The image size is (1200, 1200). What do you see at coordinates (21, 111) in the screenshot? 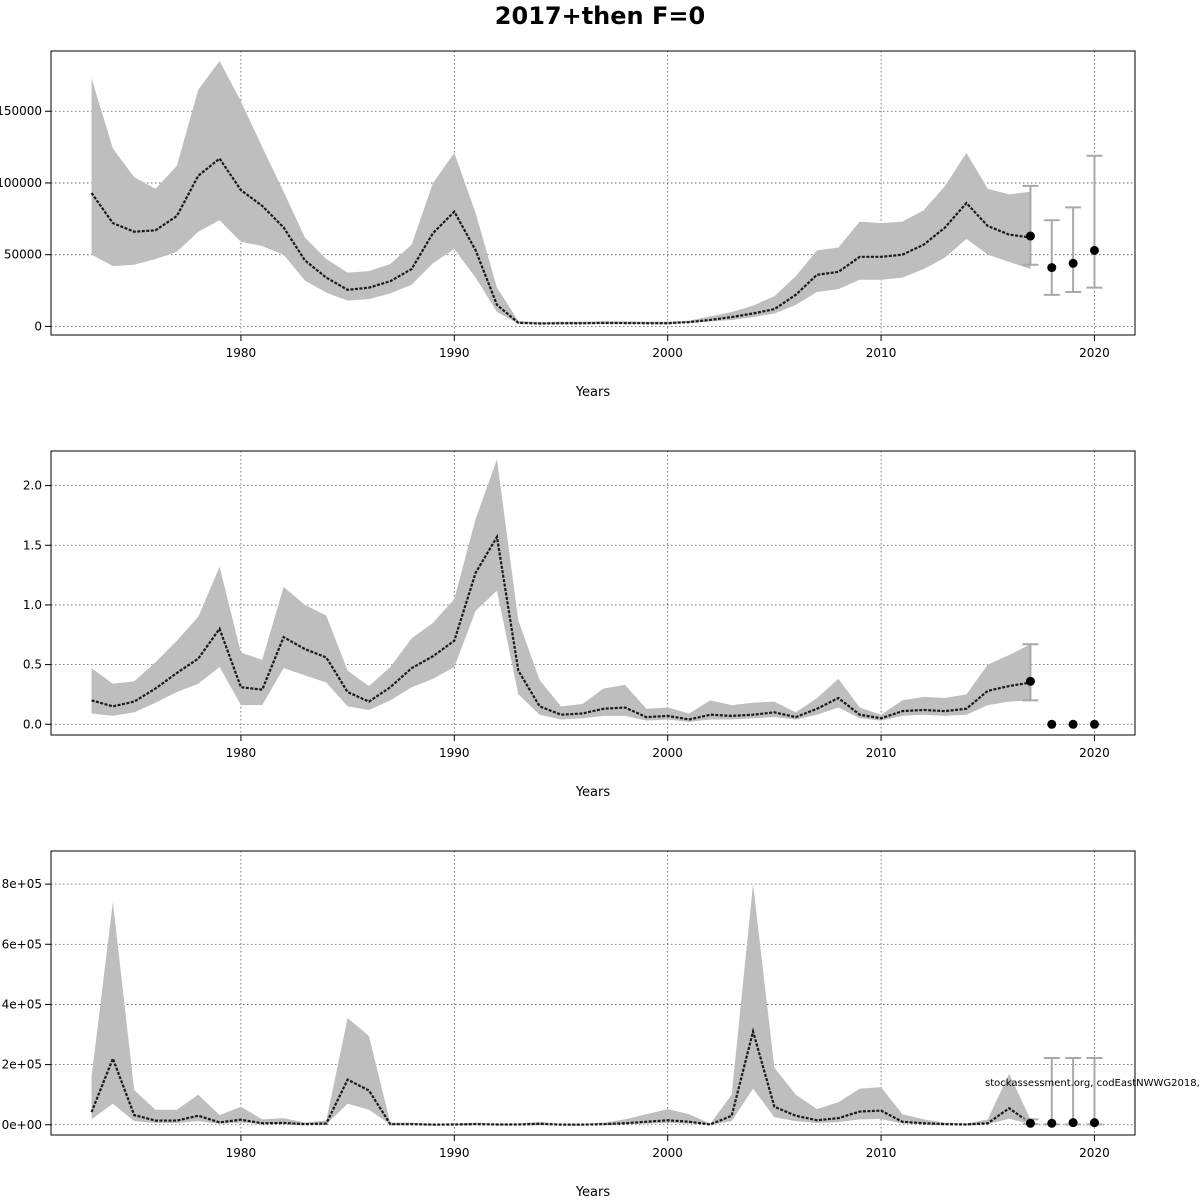
I see `y-tick-label: 150000` at bounding box center [21, 111].